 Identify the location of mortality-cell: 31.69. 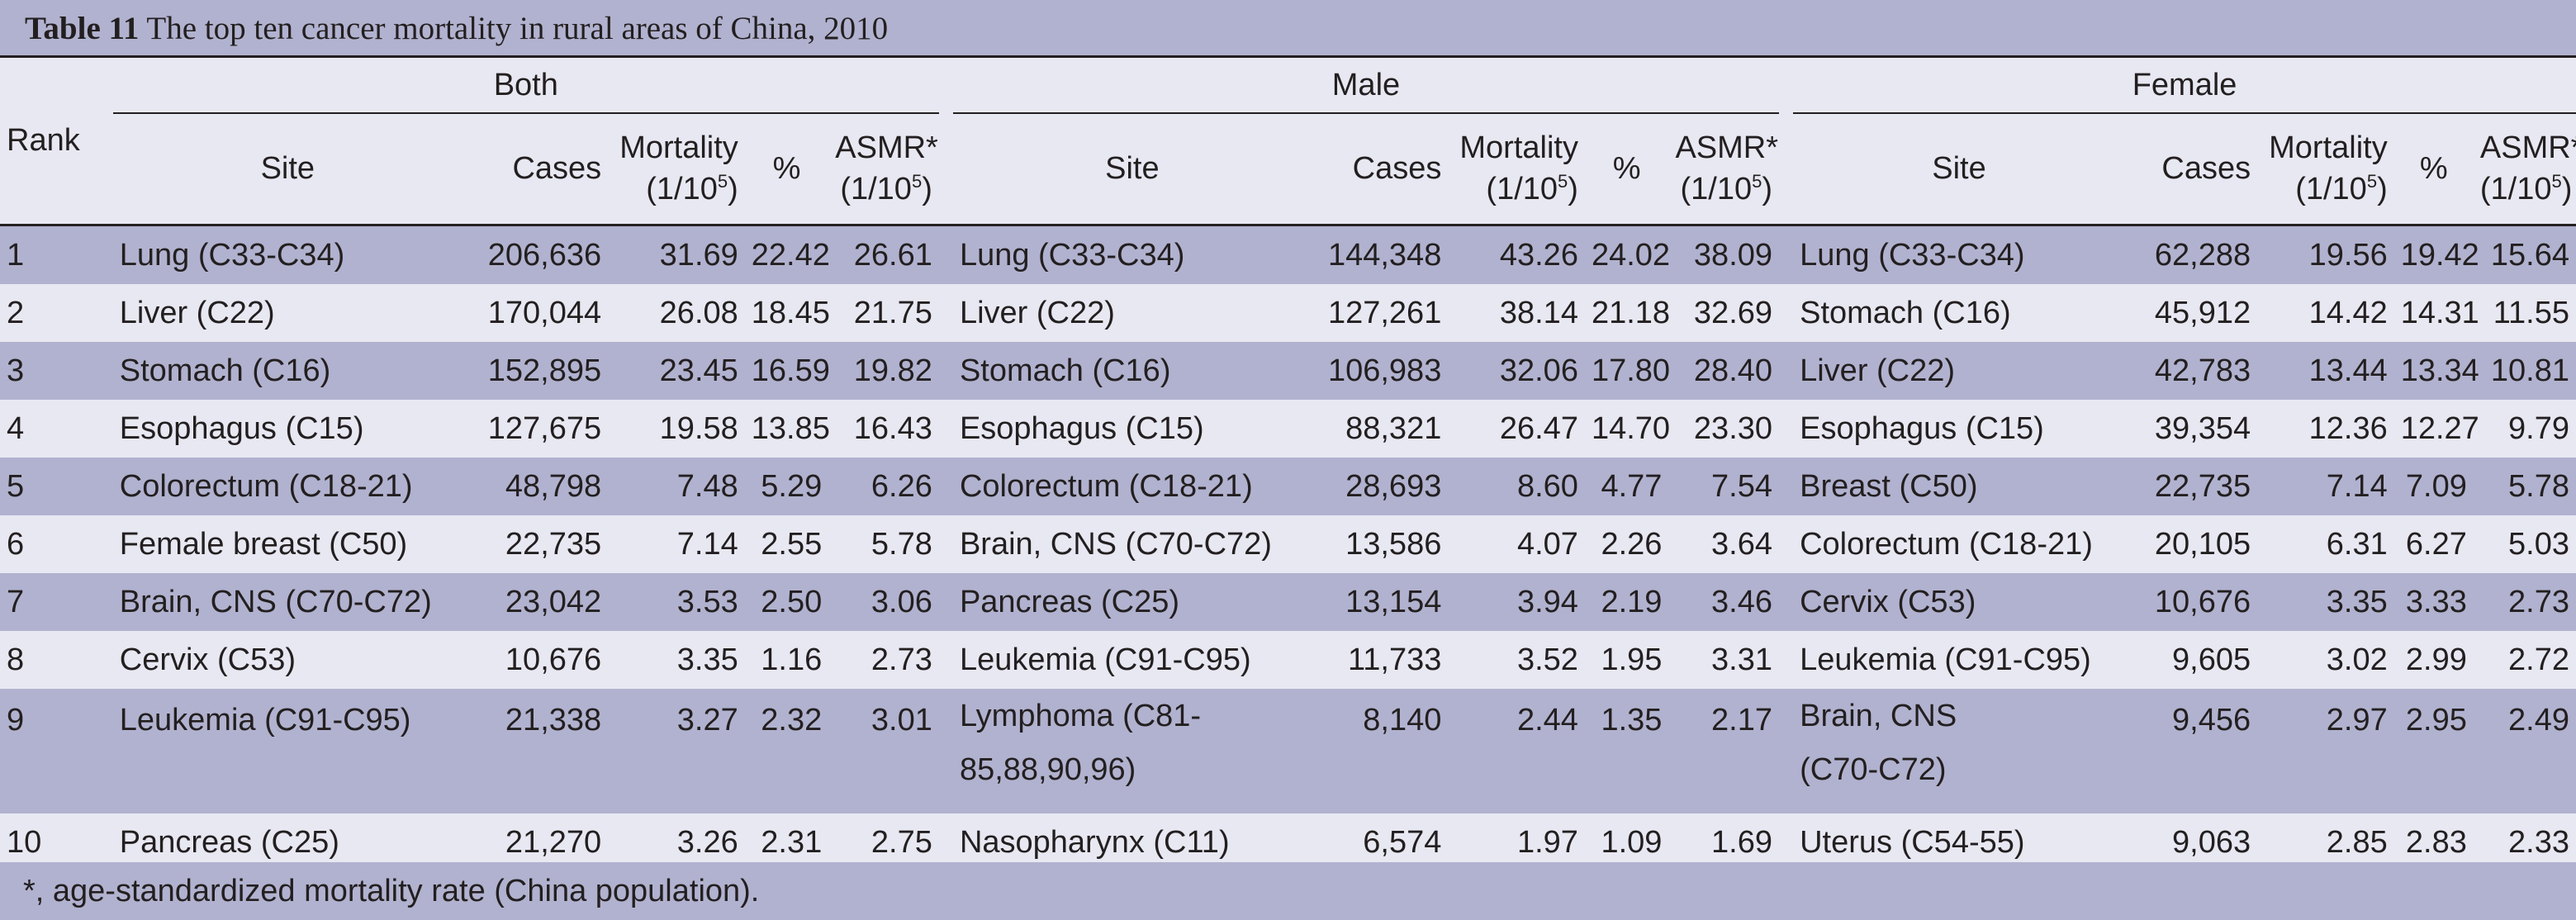
(676, 254).